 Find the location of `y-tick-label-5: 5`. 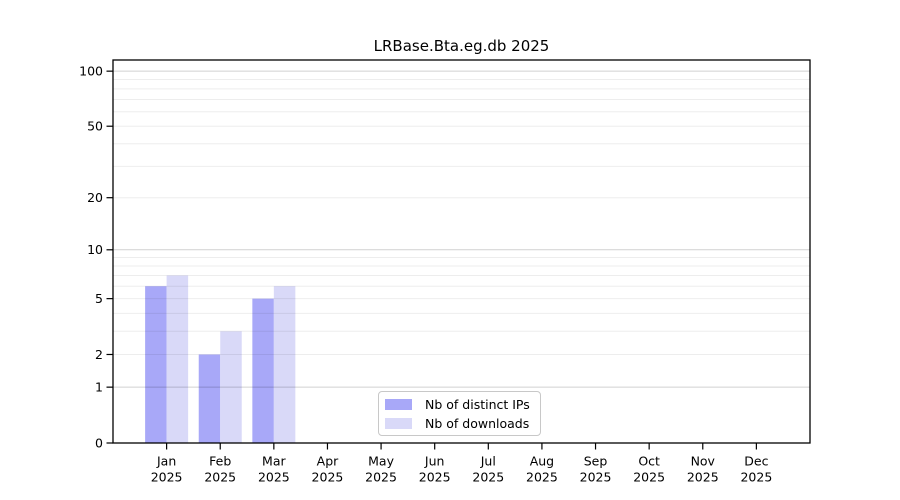

y-tick-label-5: 5 is located at coordinates (99, 298).